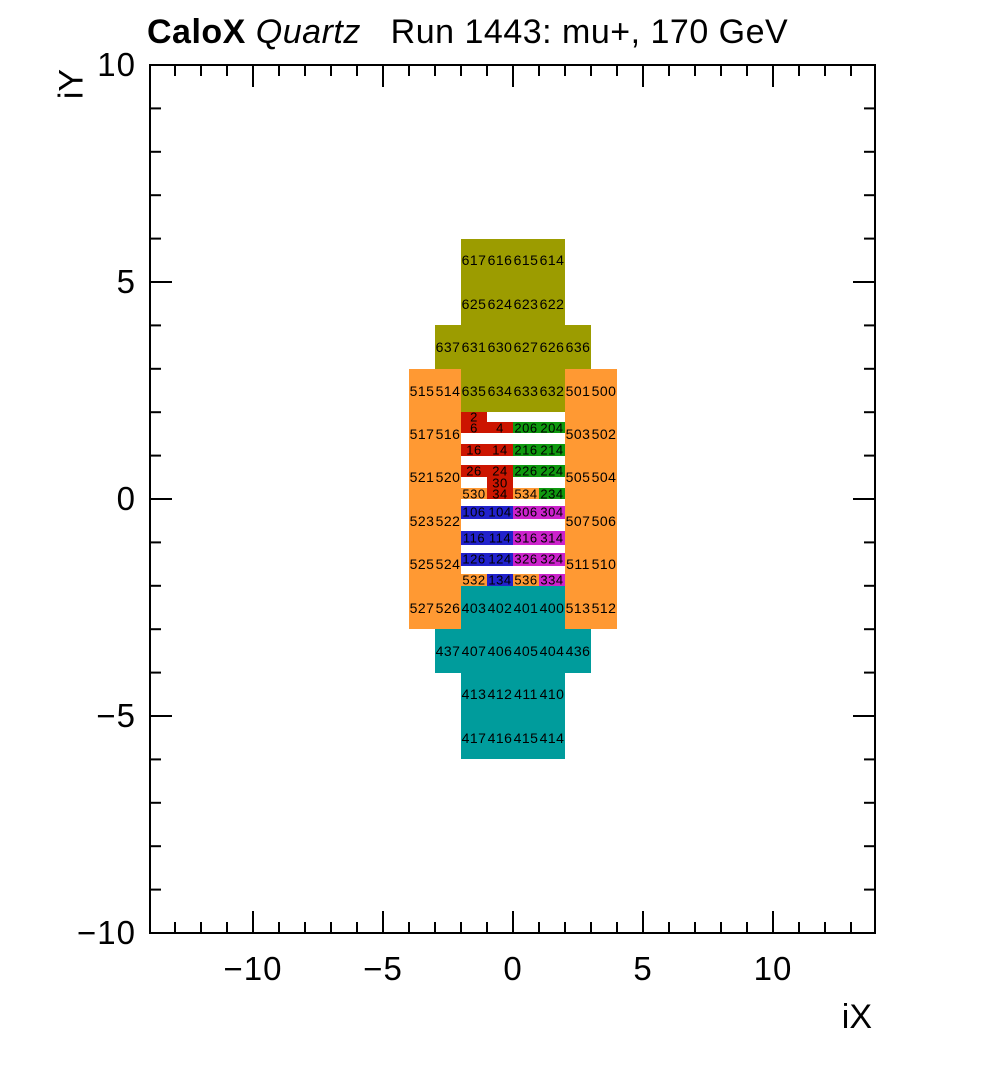  What do you see at coordinates (474, 260) in the screenshot?
I see `channel-label-617: 617` at bounding box center [474, 260].